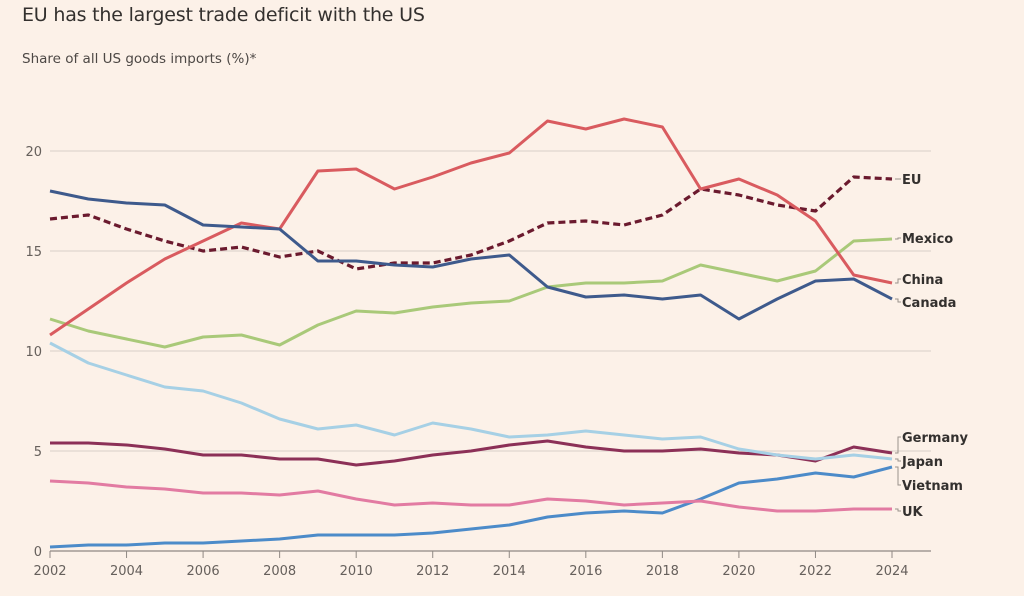 The width and height of the screenshot is (1024, 596). I want to click on x-tick-label: 2006, so click(203, 571).